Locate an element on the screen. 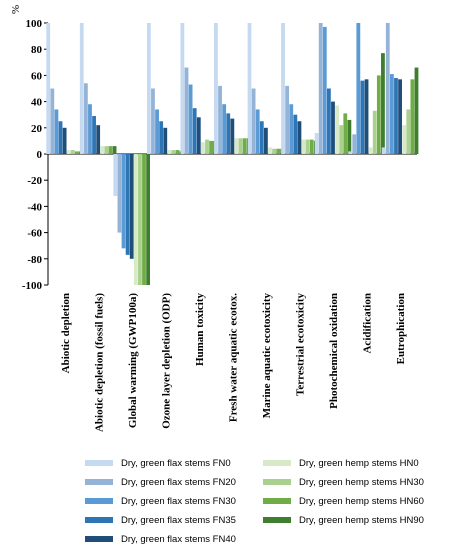 This screenshot has width=449, height=550. legend-item: Dry, green hemp stems HN90 is located at coordinates (343, 520).